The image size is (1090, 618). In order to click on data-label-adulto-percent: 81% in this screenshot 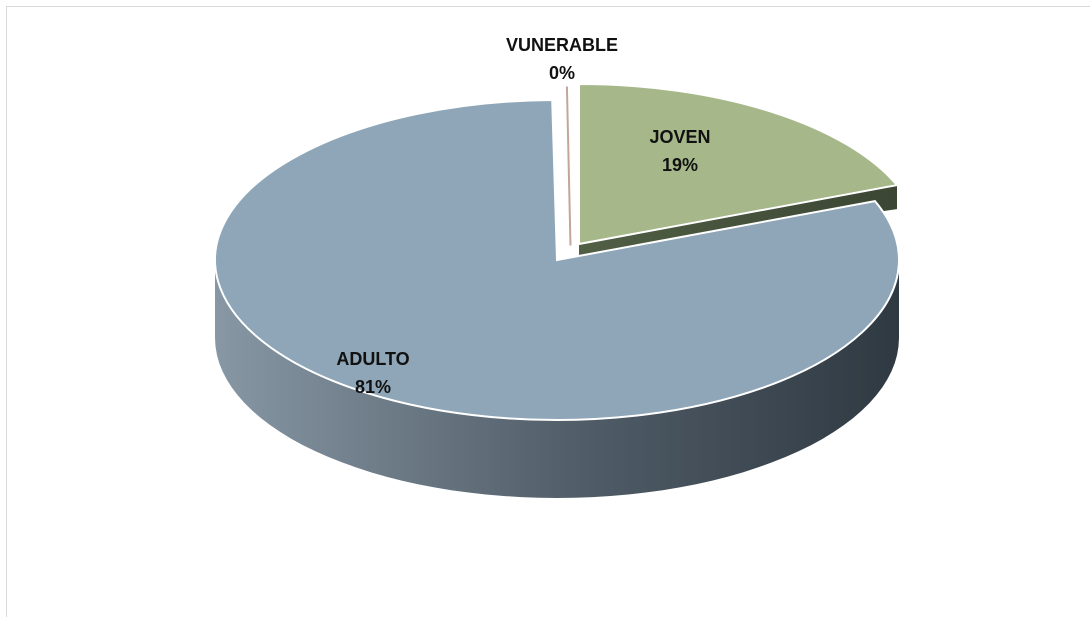, I will do `click(373, 387)`.